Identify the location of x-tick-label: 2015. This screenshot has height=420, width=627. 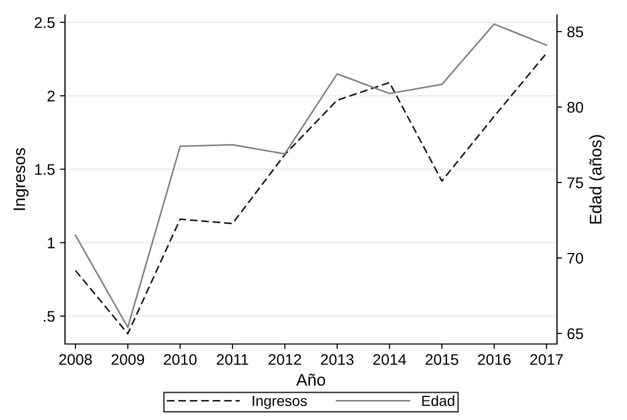
(442, 359).